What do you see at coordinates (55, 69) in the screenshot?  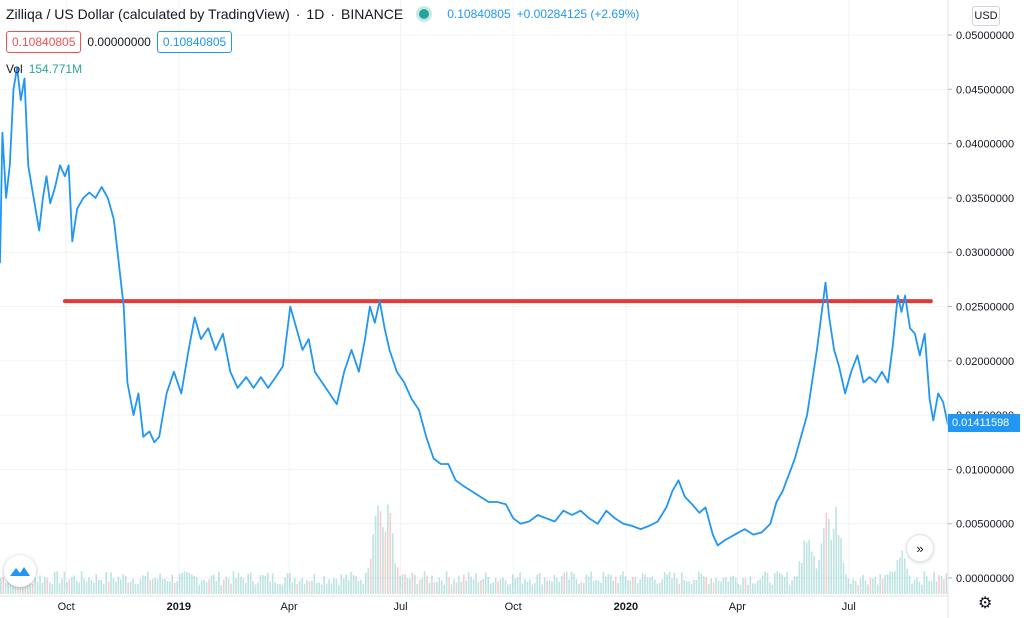 I see `volume-value: 154.771M` at bounding box center [55, 69].